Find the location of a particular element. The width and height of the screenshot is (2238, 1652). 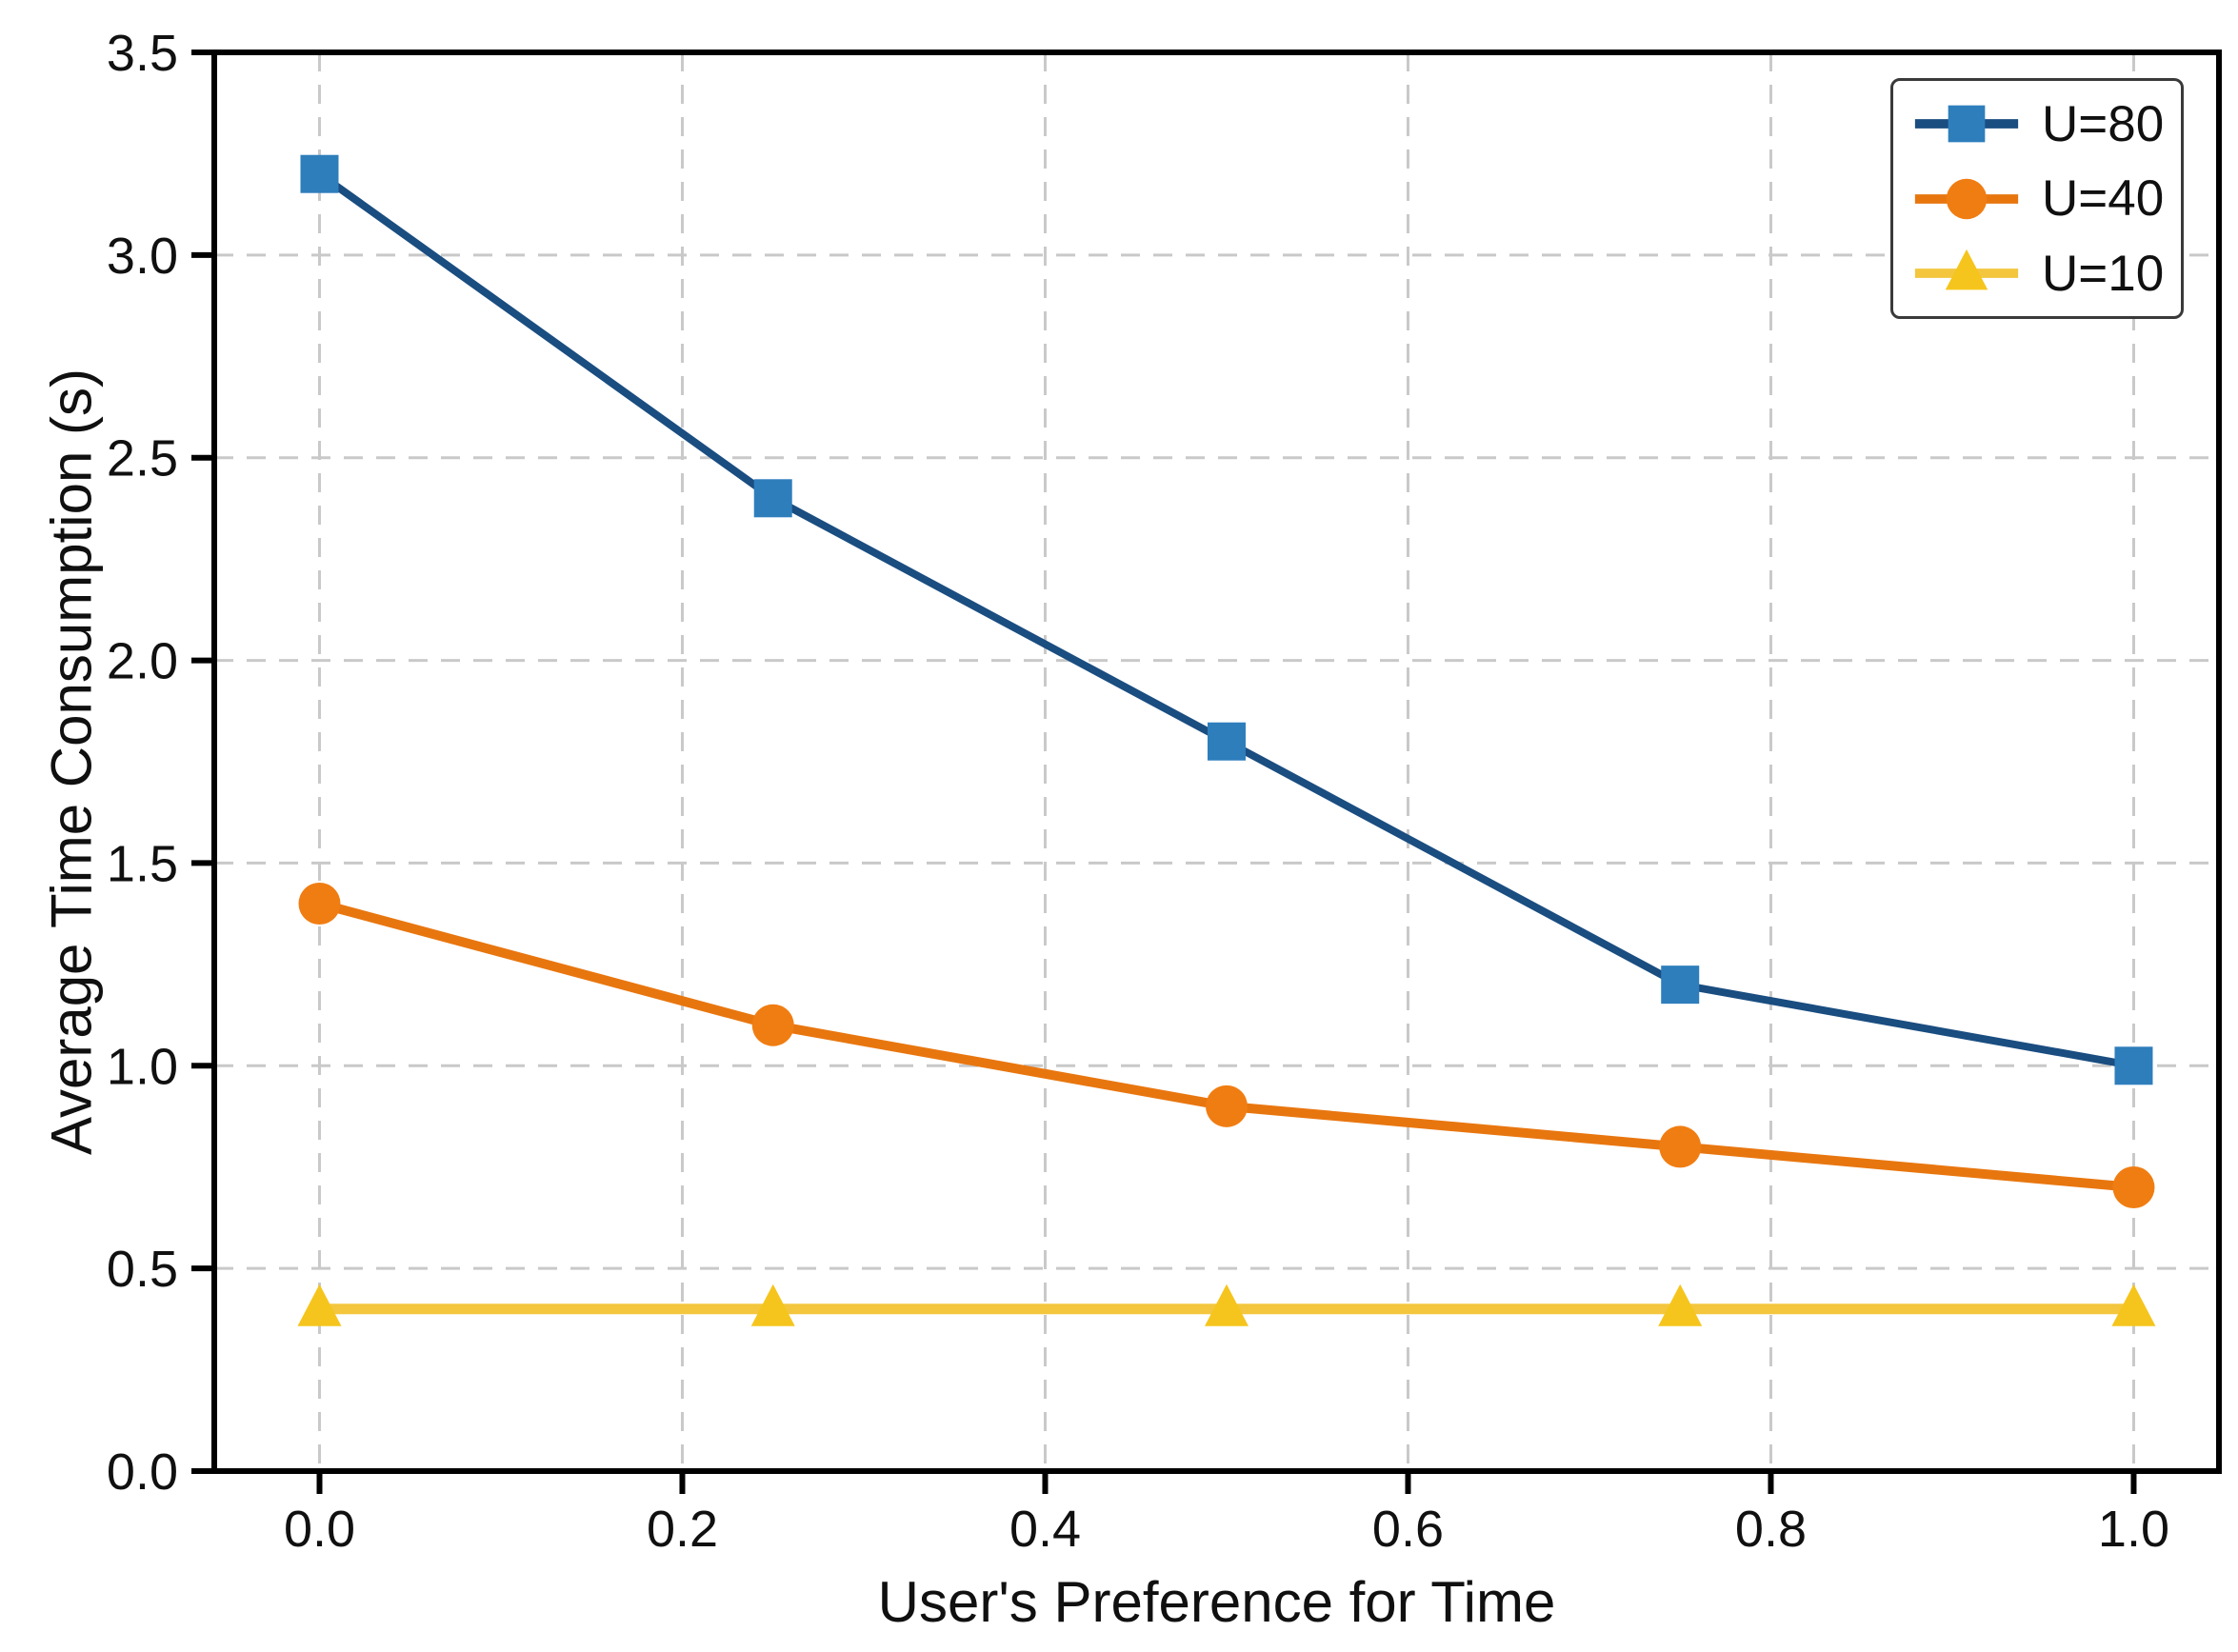

legend-item-label: U=40 is located at coordinates (2103, 199).